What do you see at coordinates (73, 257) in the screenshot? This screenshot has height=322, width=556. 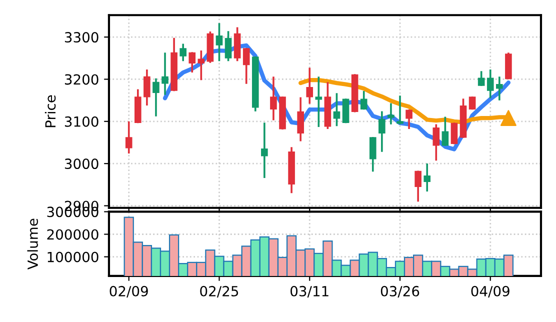 I see `y-tick-label: 100000` at bounding box center [73, 257].